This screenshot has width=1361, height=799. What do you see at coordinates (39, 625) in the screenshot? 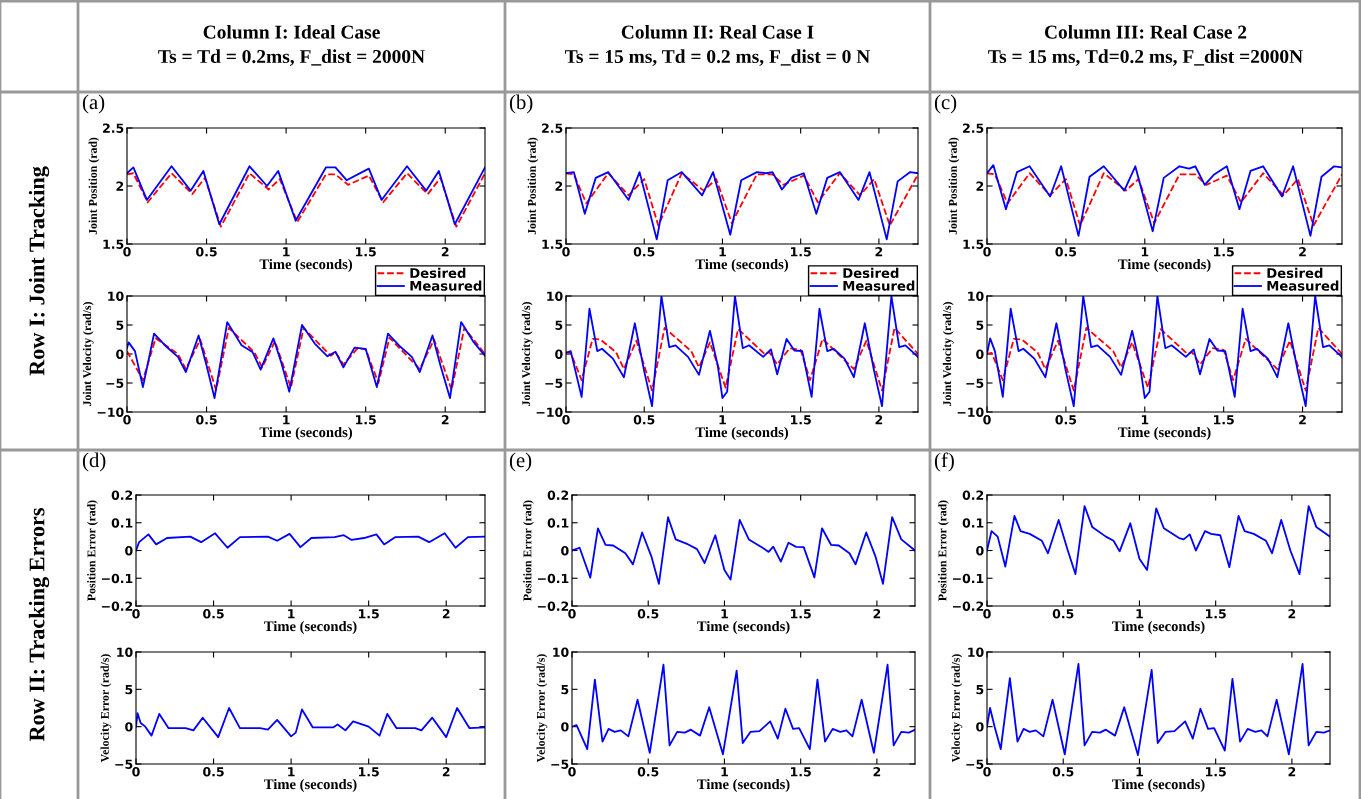
I see `text: Row II: Tracking Errors` at bounding box center [39, 625].